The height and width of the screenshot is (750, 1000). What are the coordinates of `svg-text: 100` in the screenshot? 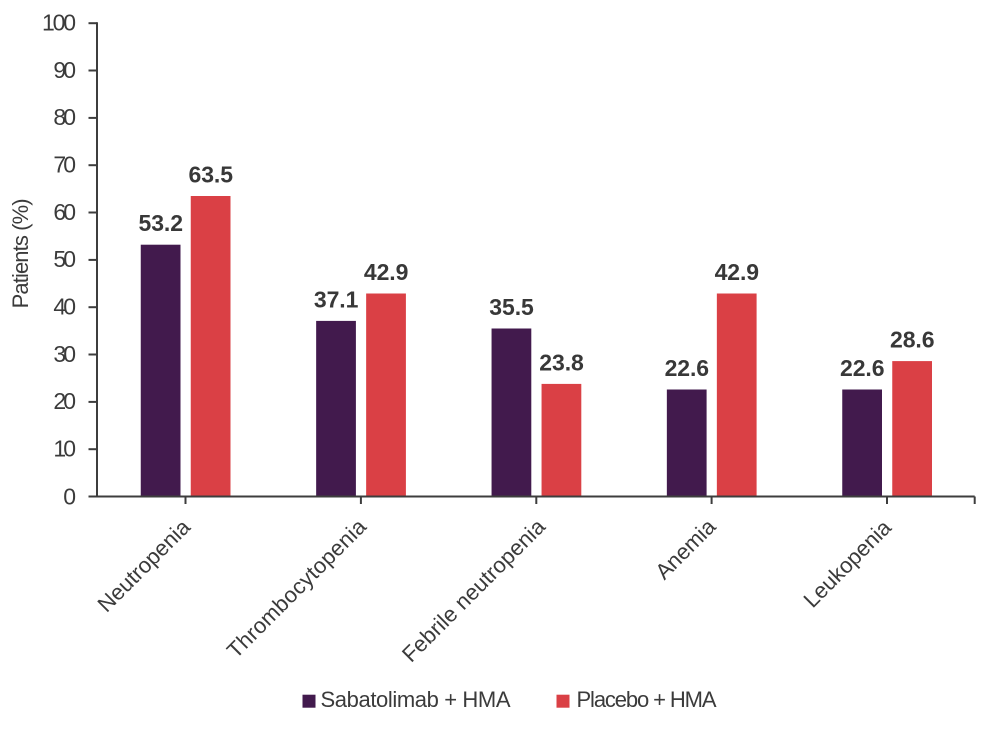 It's located at (59, 23).